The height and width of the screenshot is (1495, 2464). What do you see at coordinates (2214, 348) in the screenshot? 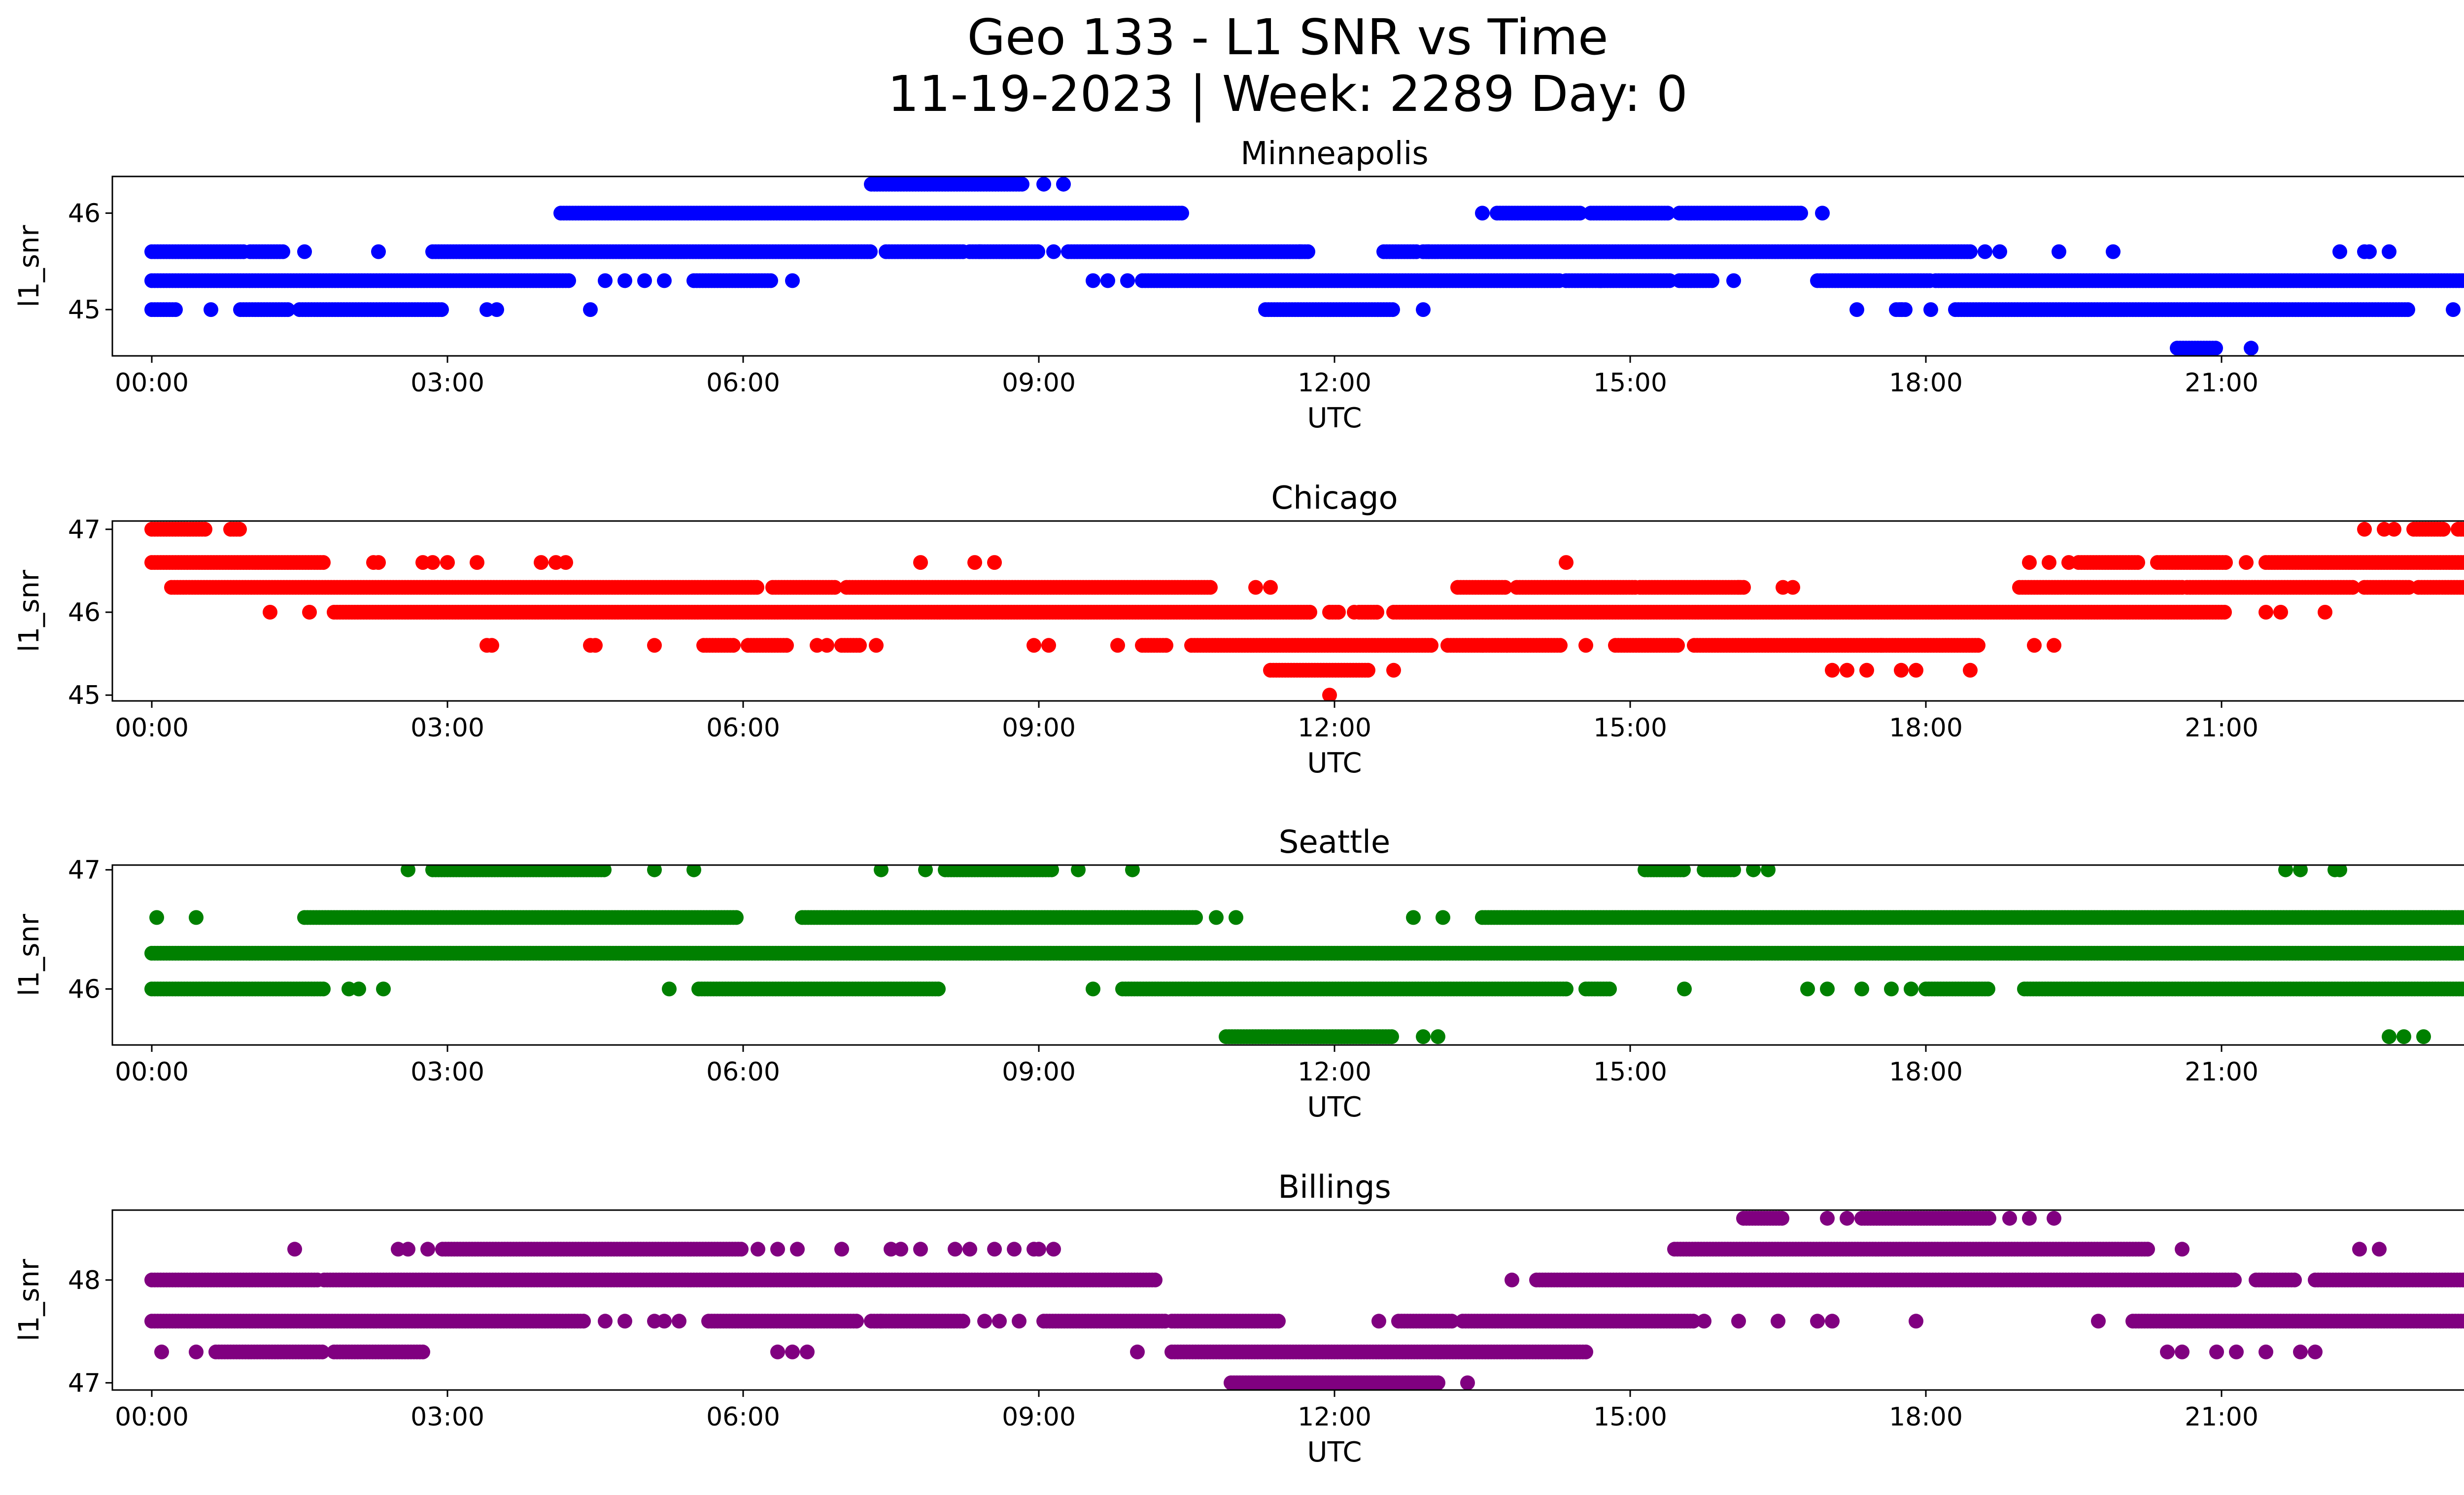
I see `series-row-44.6` at bounding box center [2214, 348].